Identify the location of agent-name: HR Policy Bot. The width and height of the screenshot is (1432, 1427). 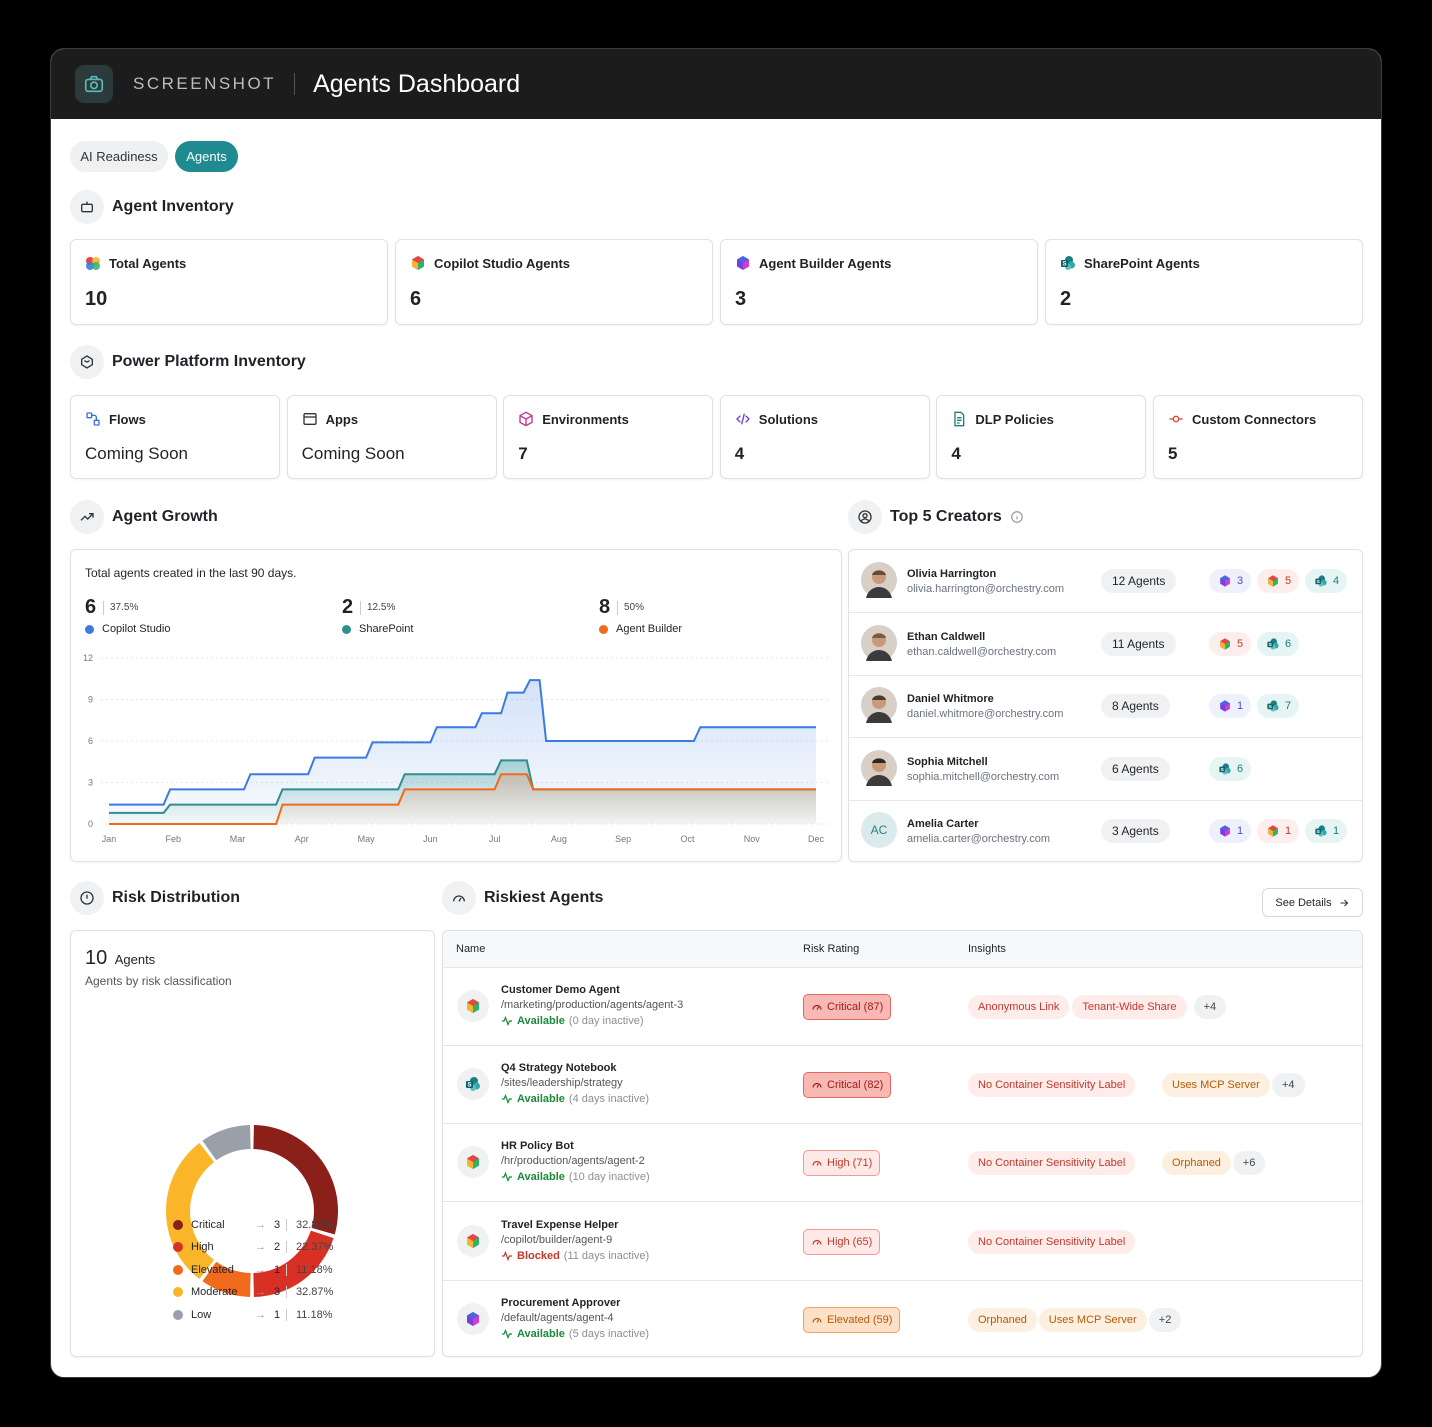
(537, 1146).